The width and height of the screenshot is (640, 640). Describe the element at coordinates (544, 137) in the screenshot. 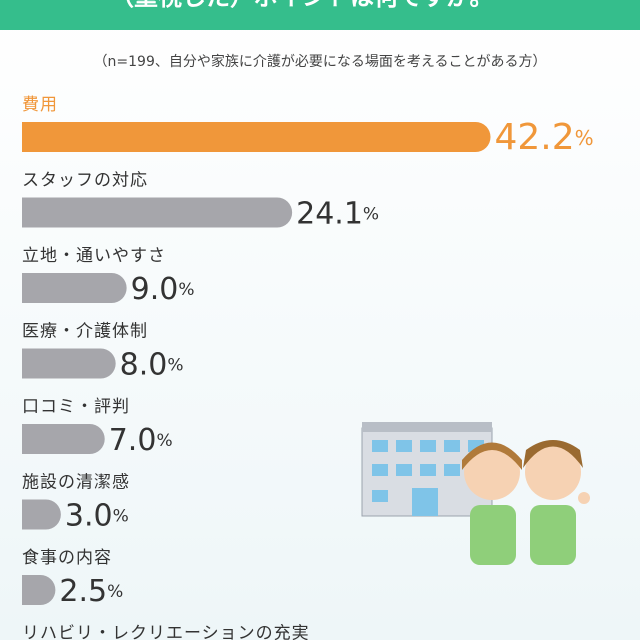

I see `value-label: 42.2%` at that location.